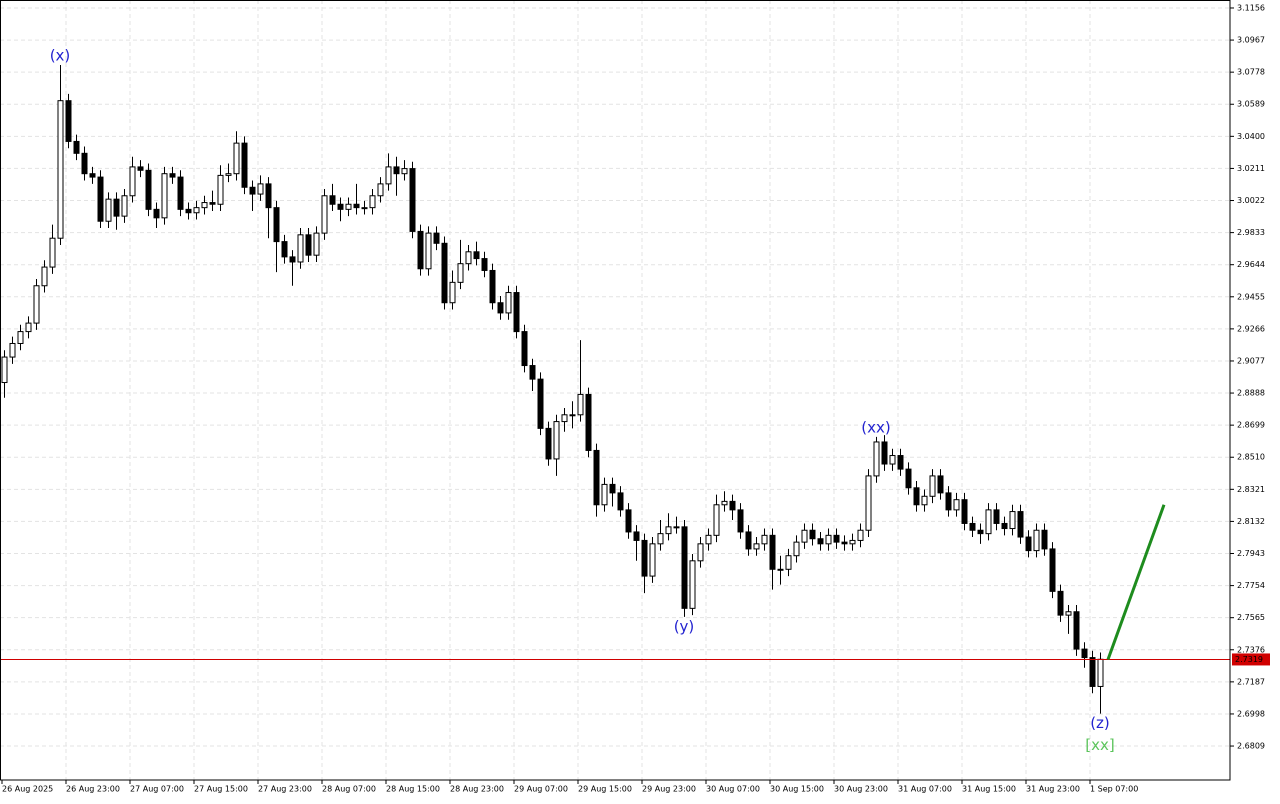 The width and height of the screenshot is (1280, 804). I want to click on y-tick-label: 2.8510, so click(1251, 457).